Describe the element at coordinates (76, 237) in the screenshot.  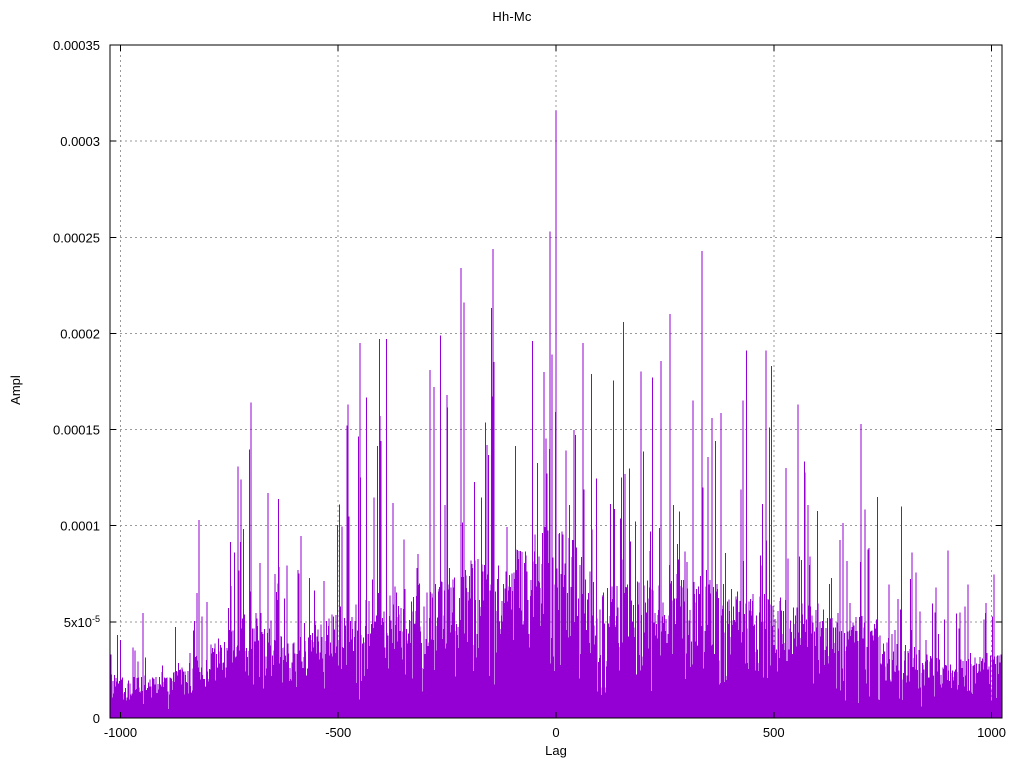
I see `y-tick-label: 0.00025` at that location.